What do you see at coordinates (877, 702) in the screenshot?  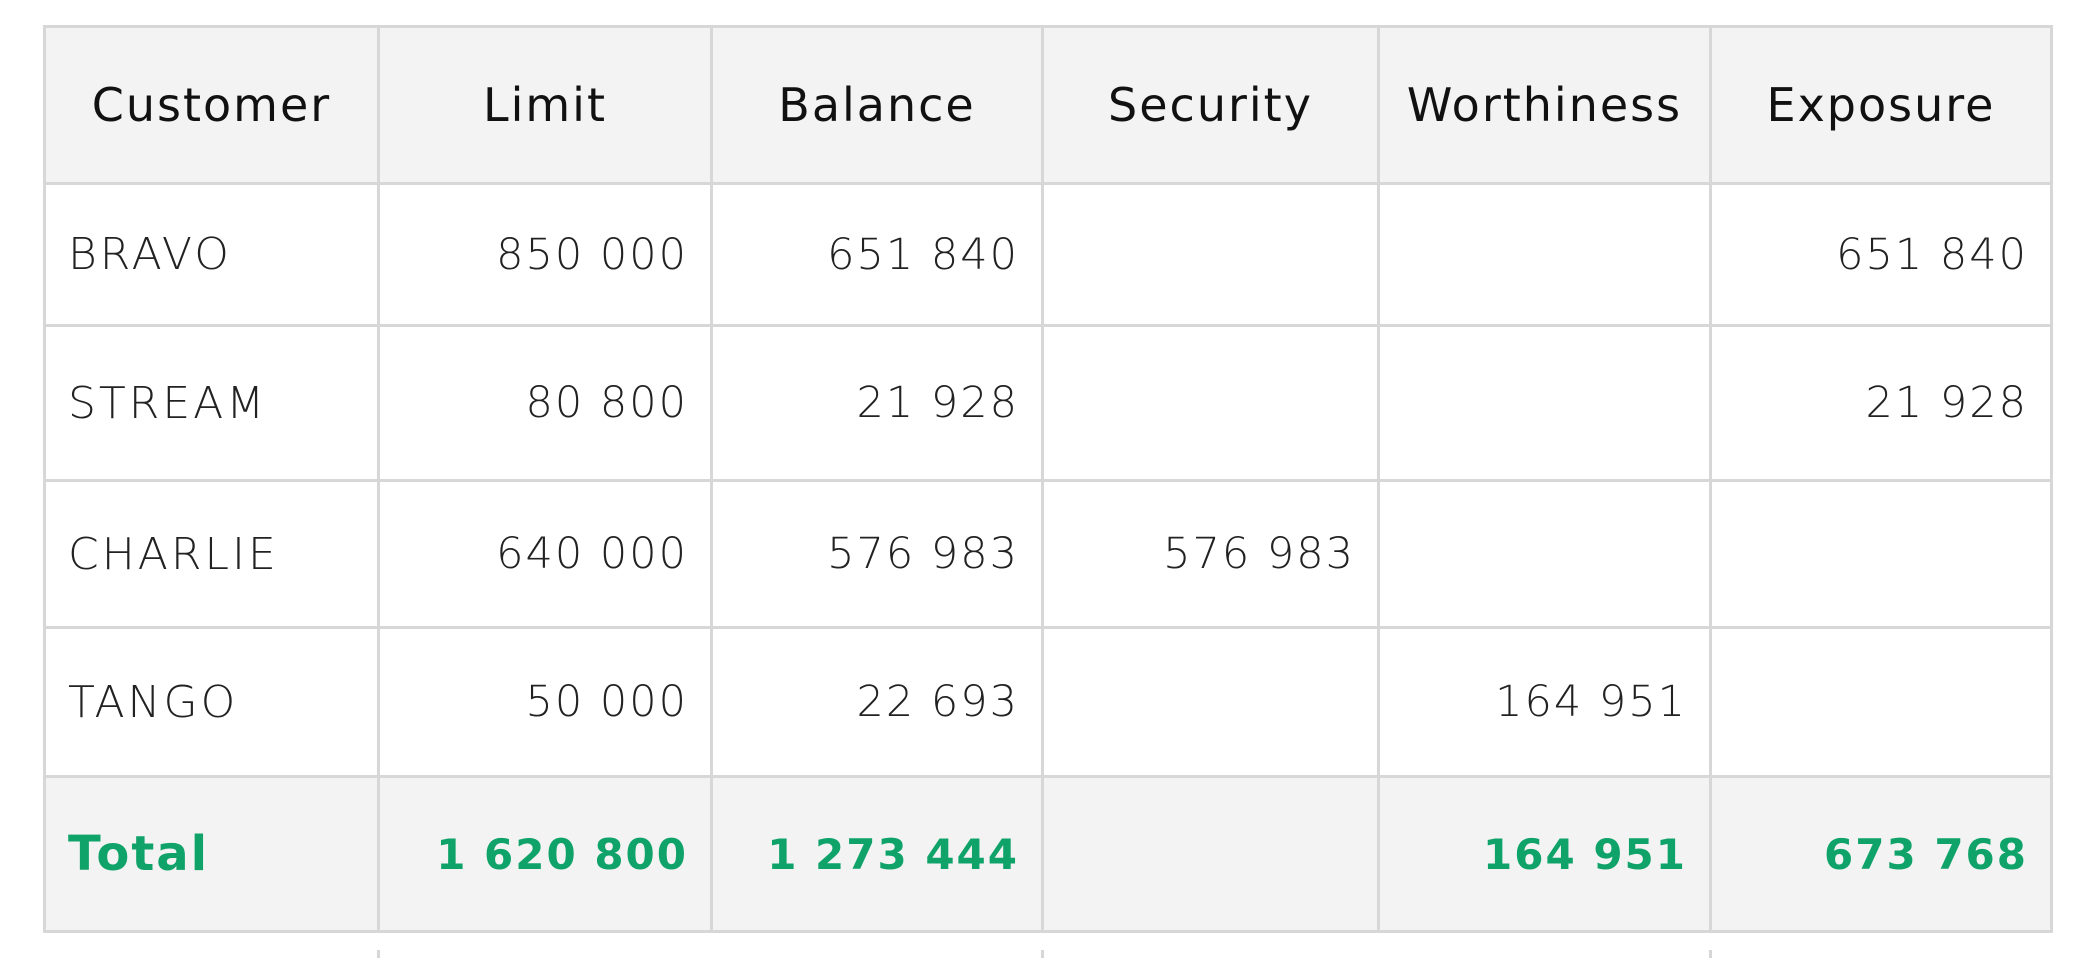 I see `cell-balance: 22 693` at bounding box center [877, 702].